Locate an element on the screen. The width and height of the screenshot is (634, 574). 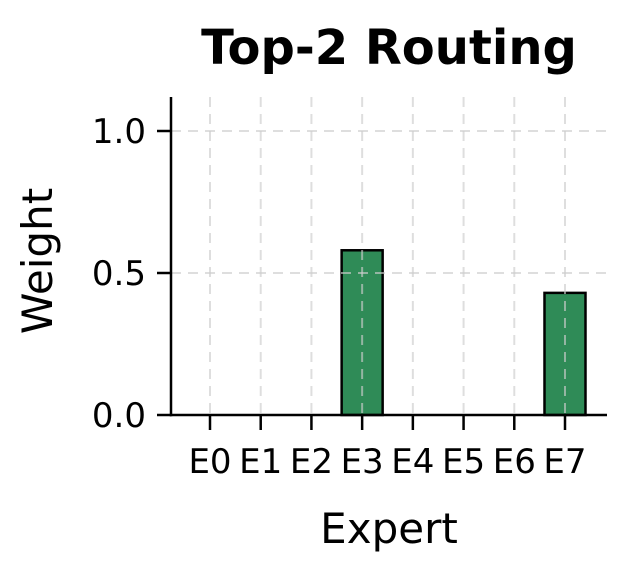
y-tick-label: 1.0 is located at coordinates (119, 132).